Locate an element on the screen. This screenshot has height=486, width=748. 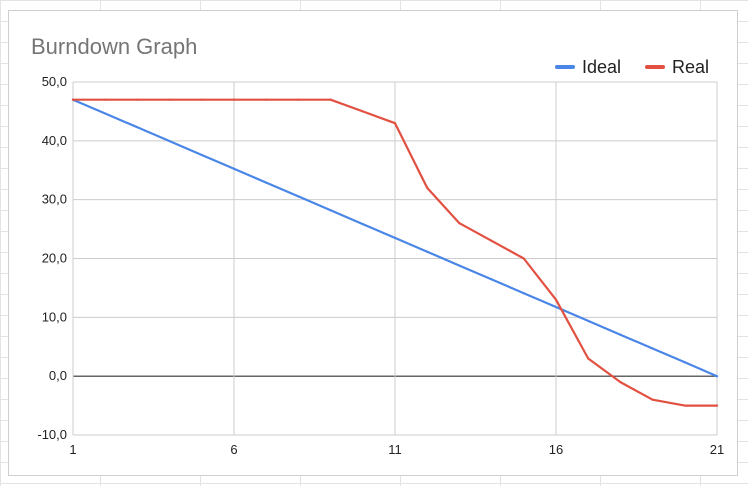
x-tick-label: 21 is located at coordinates (717, 449).